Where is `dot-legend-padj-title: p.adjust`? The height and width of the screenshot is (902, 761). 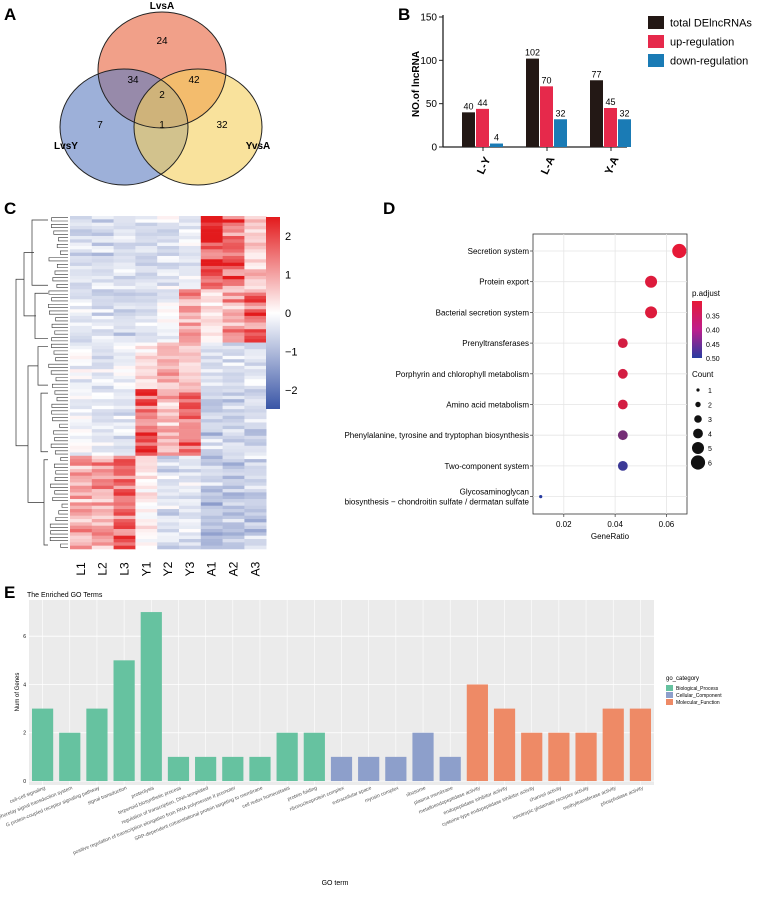 dot-legend-padj-title: p.adjust is located at coordinates (706, 293).